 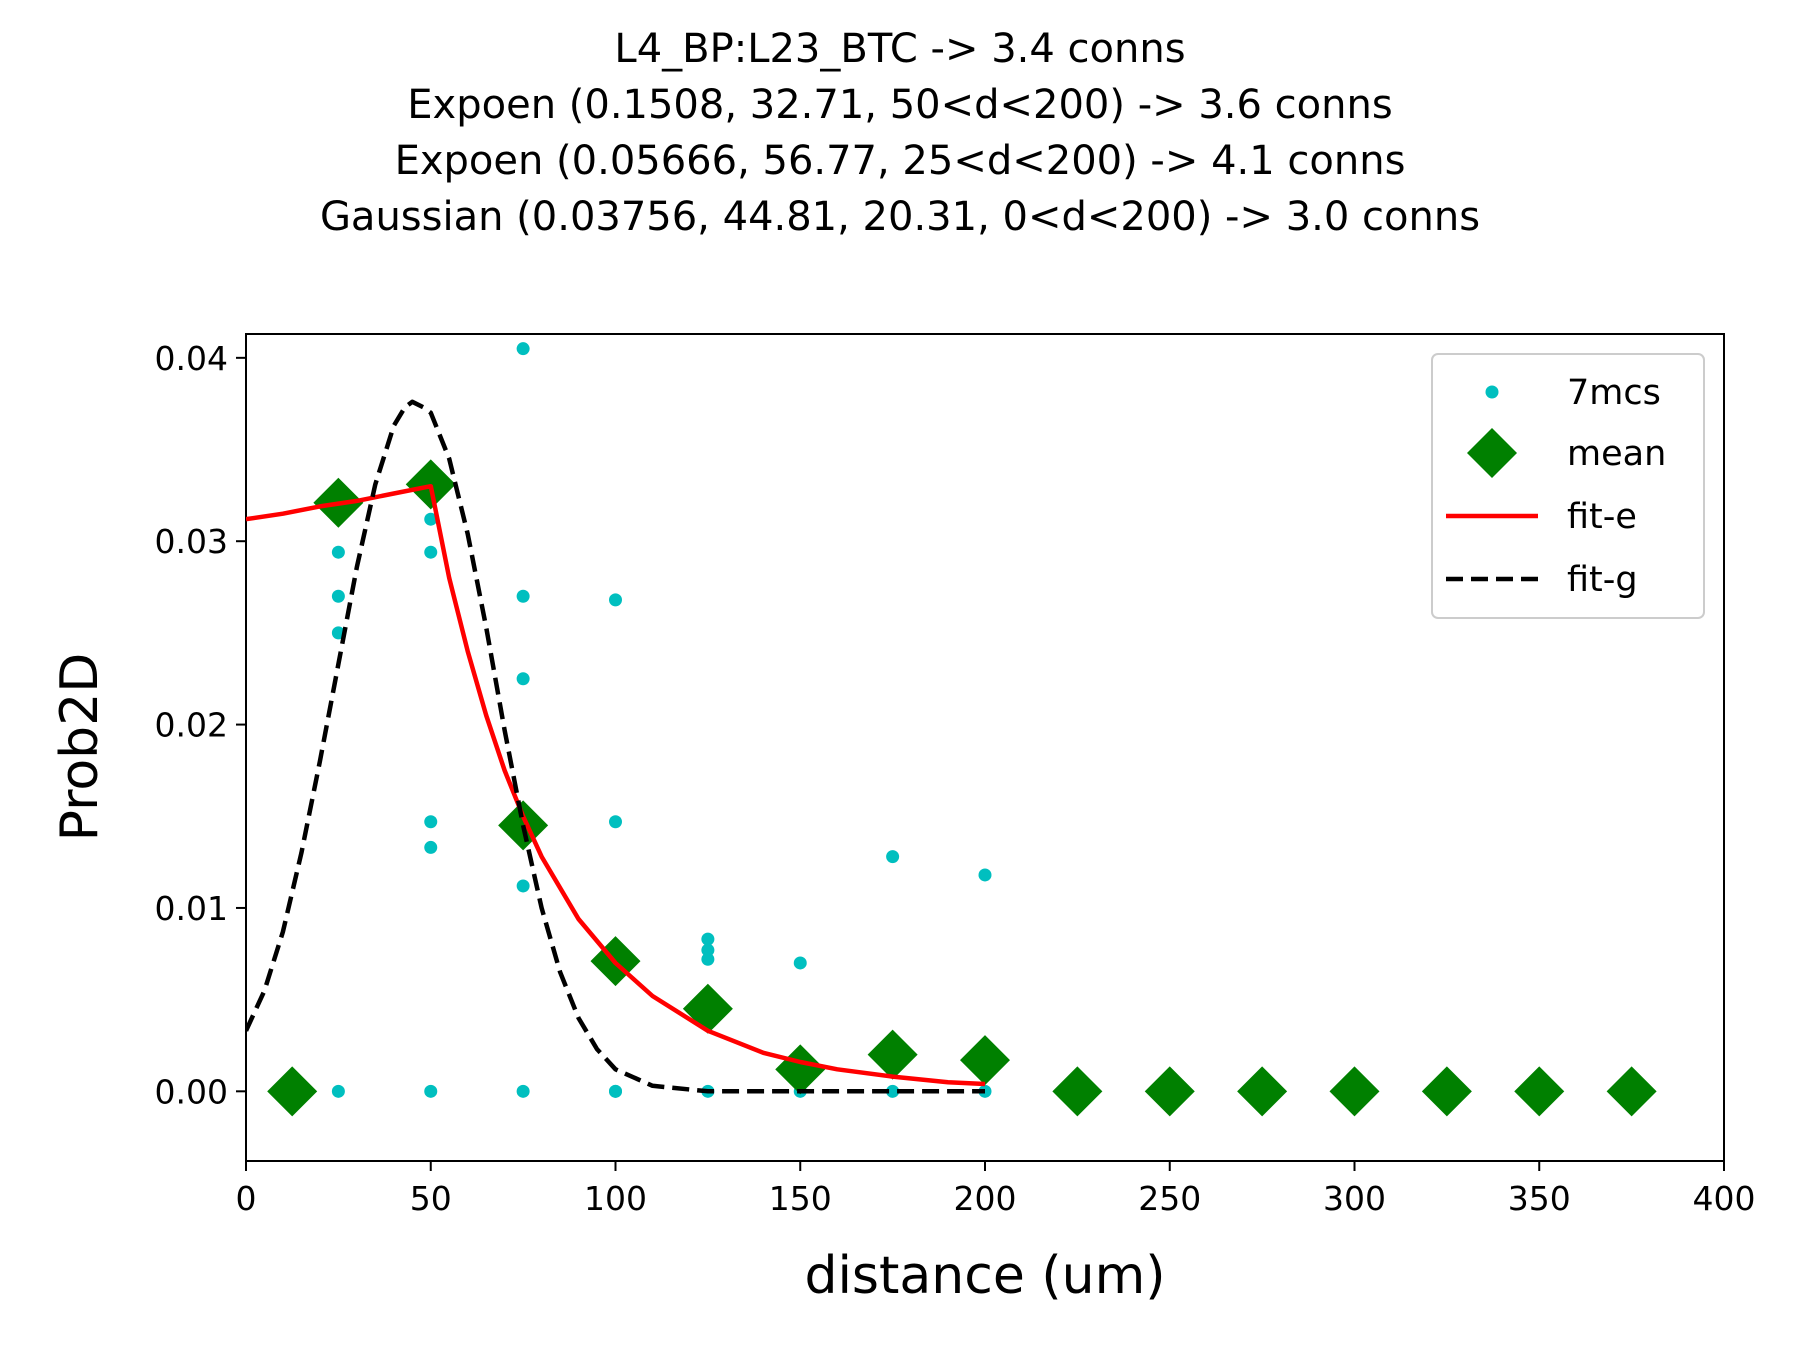 What do you see at coordinates (191, 541) in the screenshot?
I see `y-tick-label: 0.03` at bounding box center [191, 541].